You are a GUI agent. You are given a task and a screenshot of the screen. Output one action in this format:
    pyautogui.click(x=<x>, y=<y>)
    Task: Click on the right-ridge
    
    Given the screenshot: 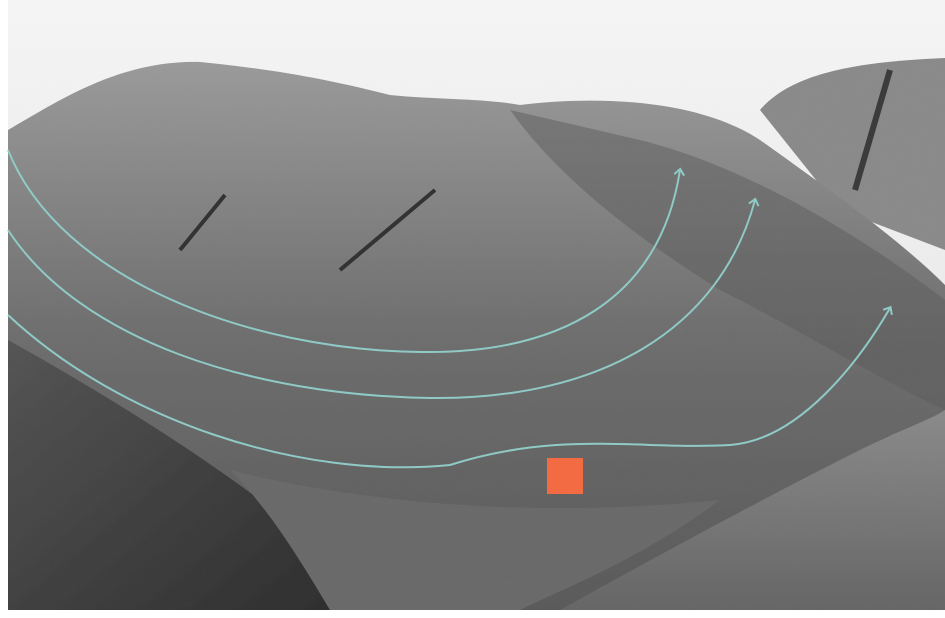 What is the action you would take?
    pyautogui.click(x=852, y=154)
    